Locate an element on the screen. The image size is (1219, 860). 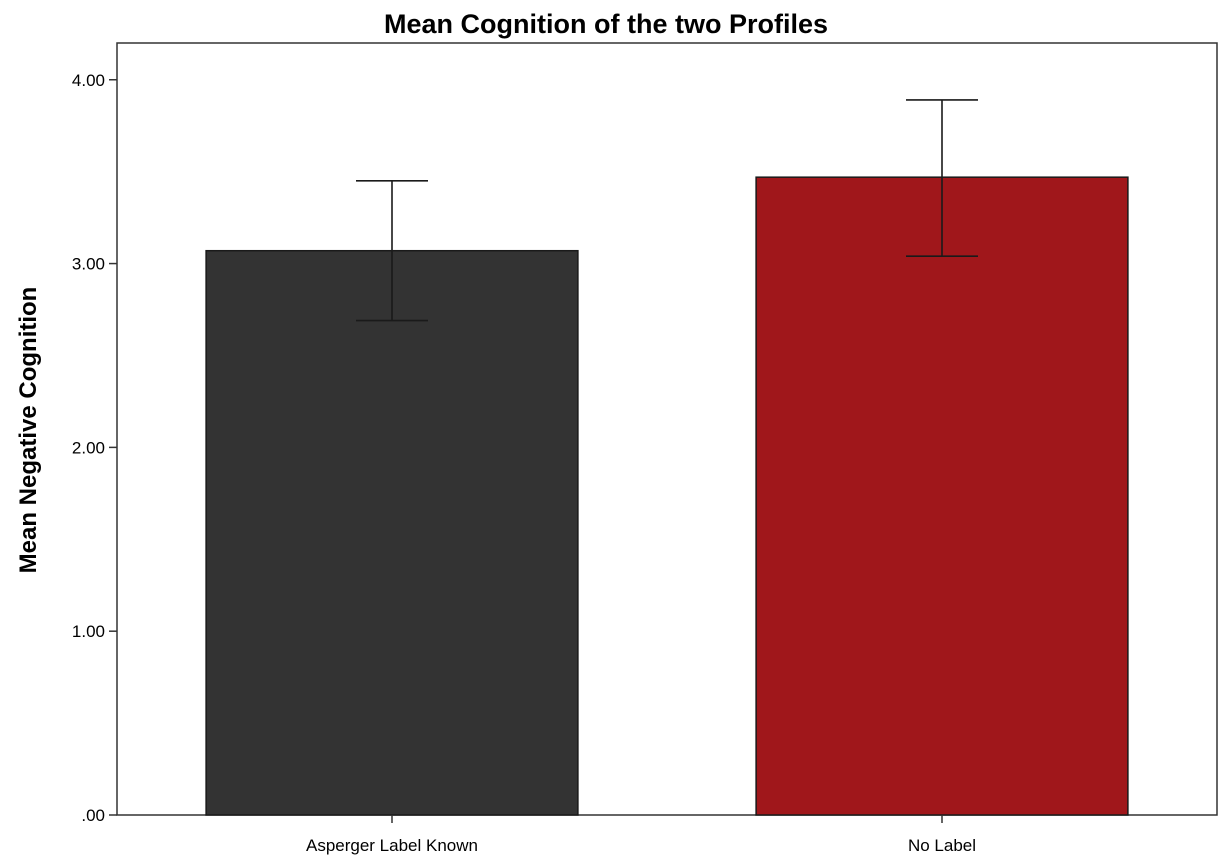
chart-title: Mean Cognition of the two Profiles is located at coordinates (606, 24).